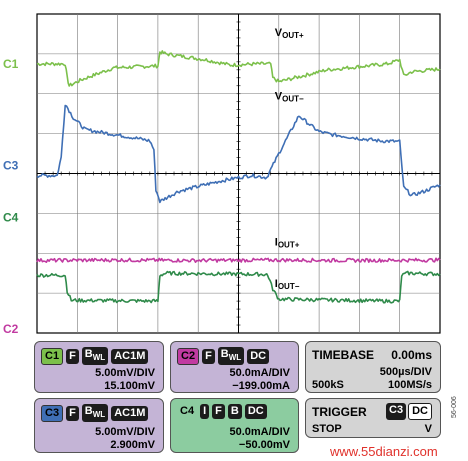 The image size is (468, 461). What do you see at coordinates (287, 242) in the screenshot?
I see `trace-label: IOUT+` at bounding box center [287, 242].